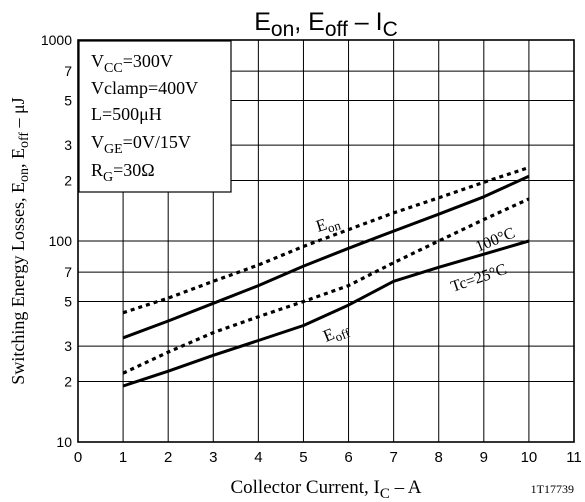 This screenshot has height=502, width=585. What do you see at coordinates (126, 114) in the screenshot?
I see `condition-line: L=500μH` at bounding box center [126, 114].